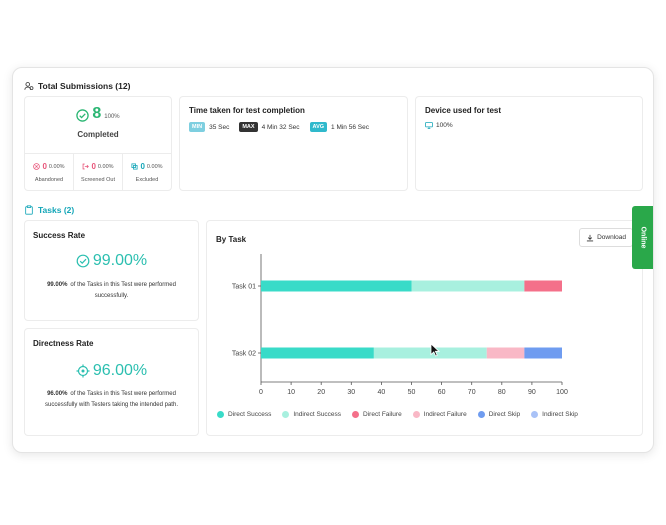 The width and height of the screenshot is (666, 525). Describe the element at coordinates (261, 392) in the screenshot. I see `x-tick-label: 0` at that location.